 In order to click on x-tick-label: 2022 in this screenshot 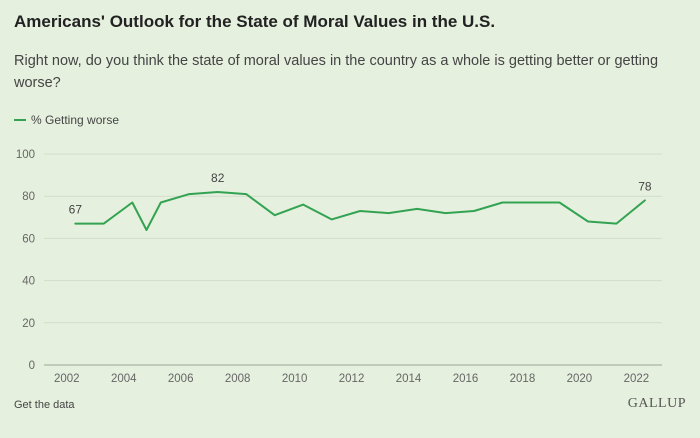, I will do `click(637, 379)`.